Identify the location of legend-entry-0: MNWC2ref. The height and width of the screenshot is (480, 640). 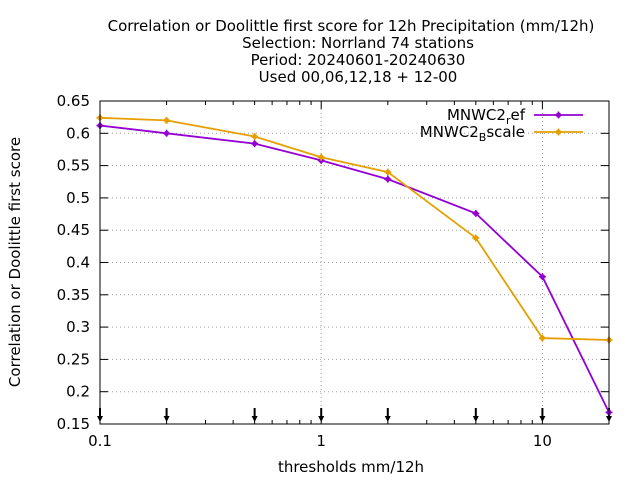
(515, 116).